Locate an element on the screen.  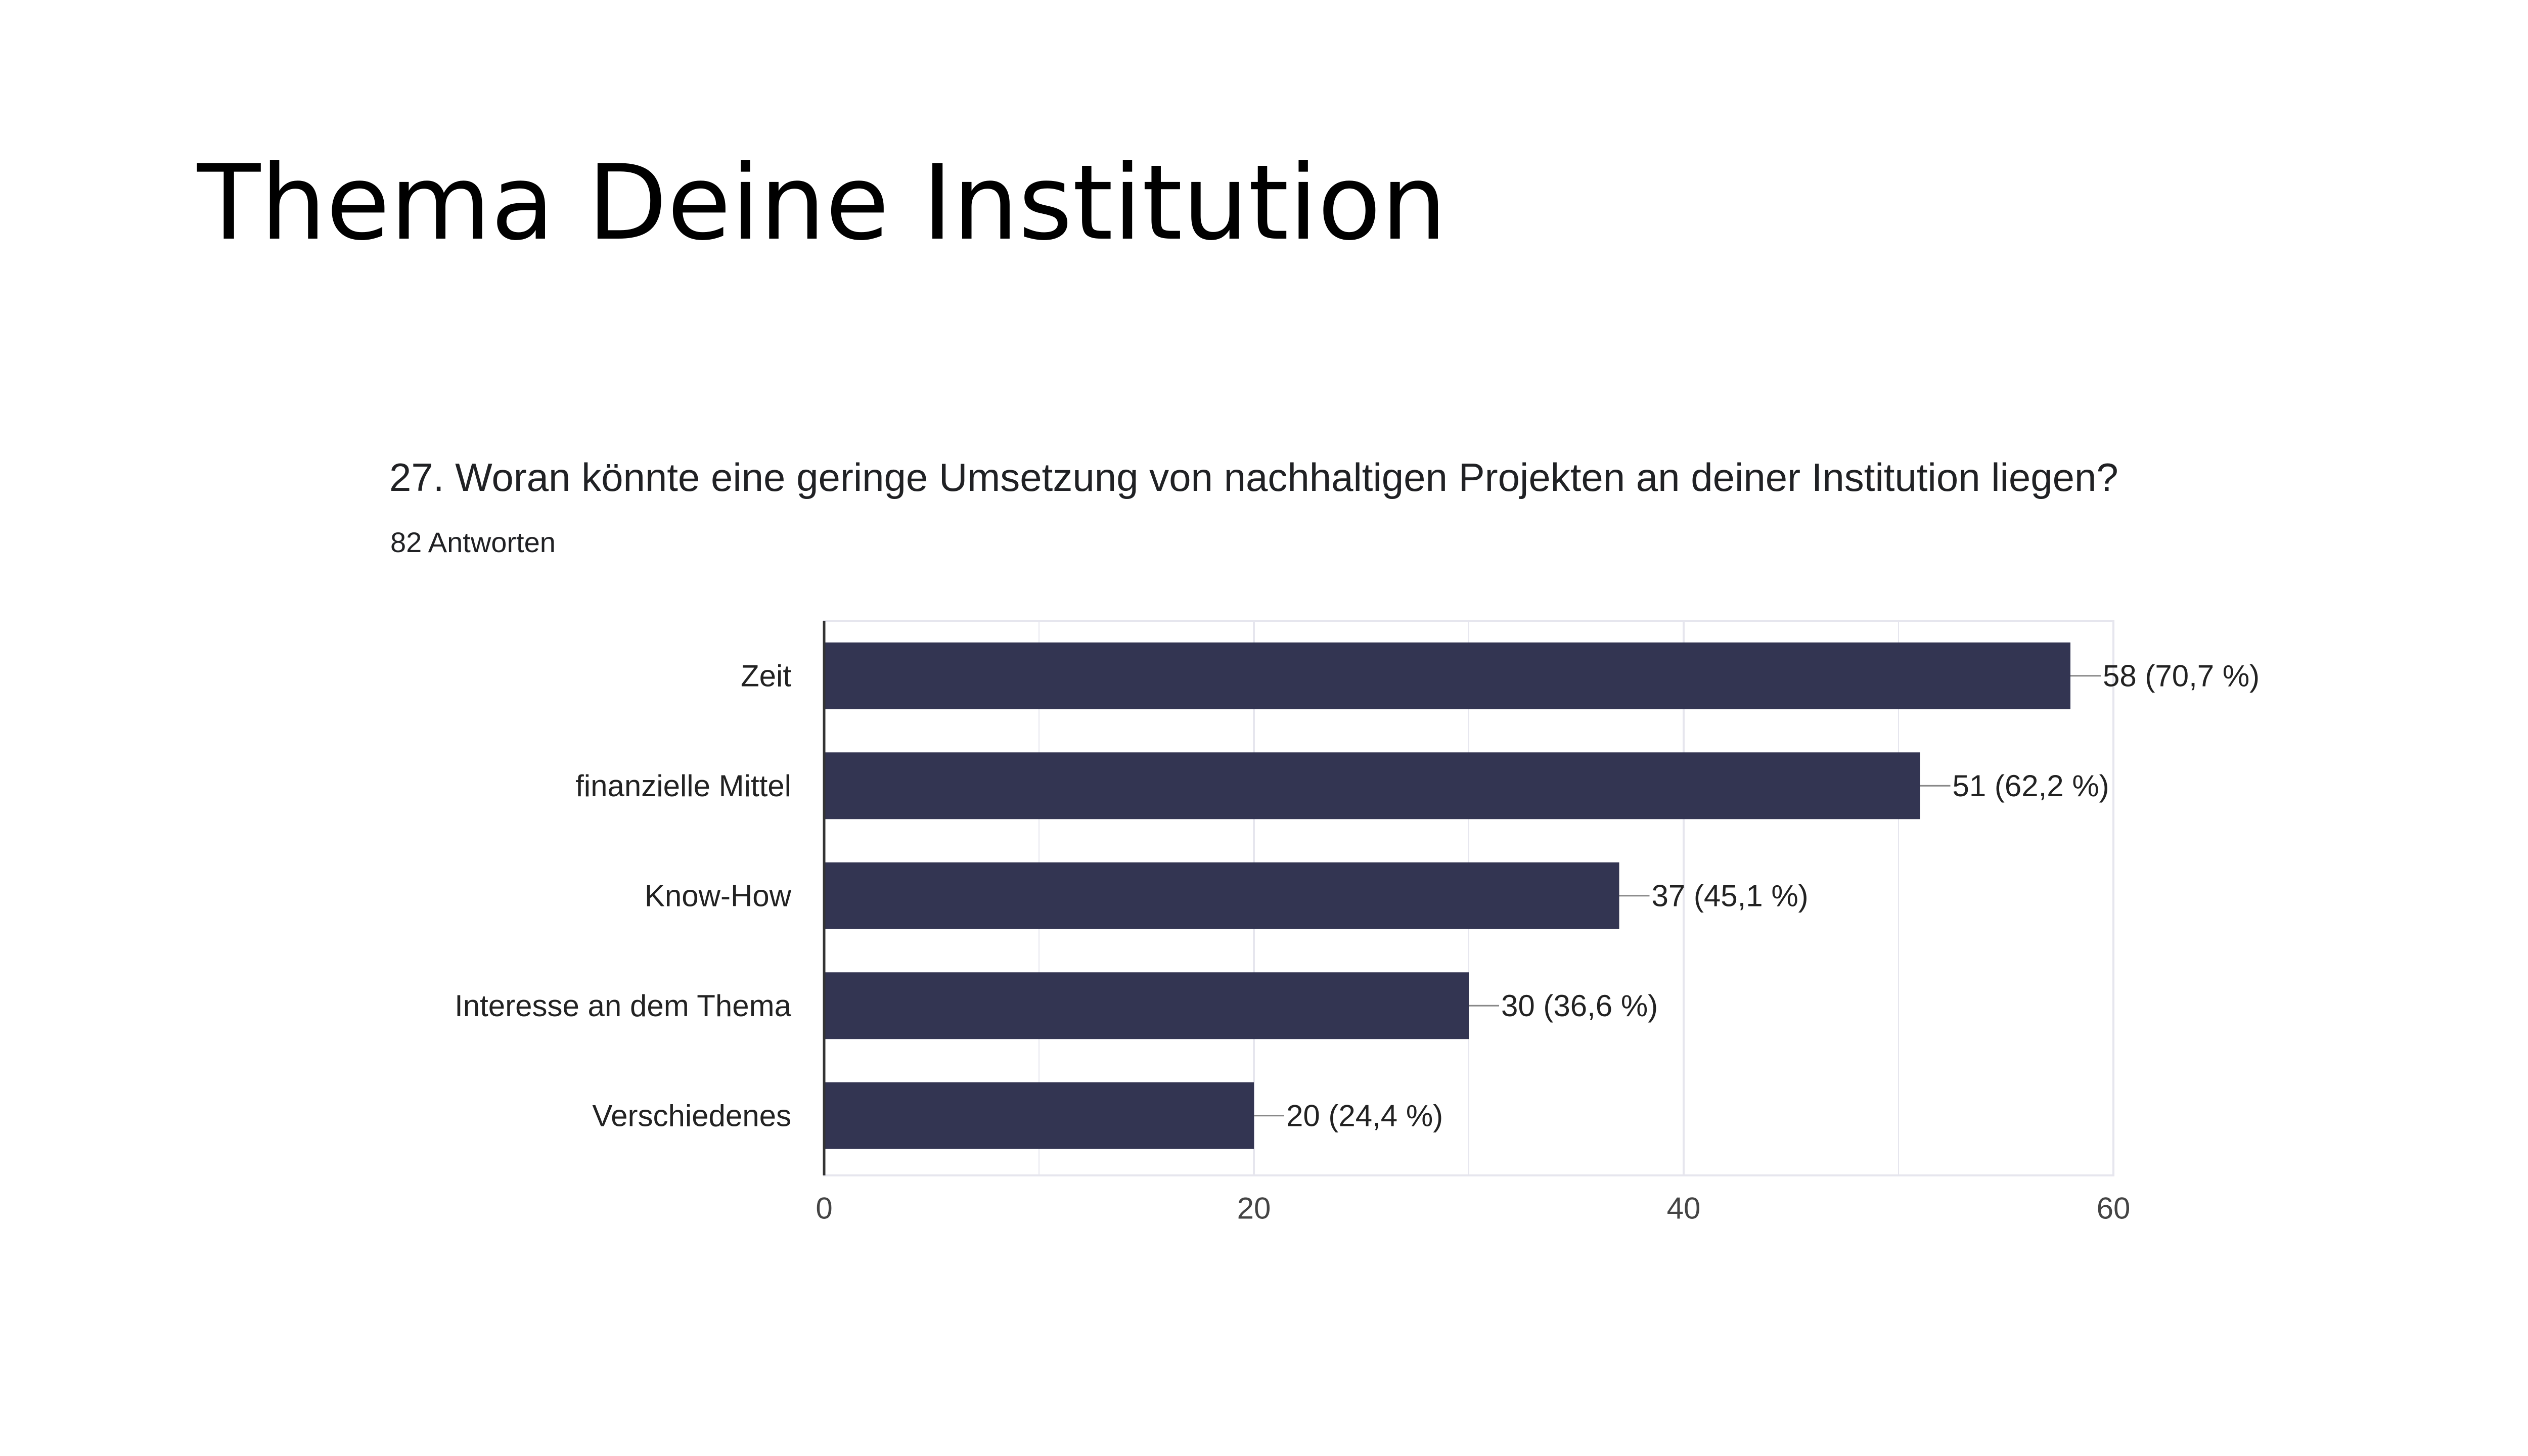
x-tick-label: 20 is located at coordinates (1254, 1208).